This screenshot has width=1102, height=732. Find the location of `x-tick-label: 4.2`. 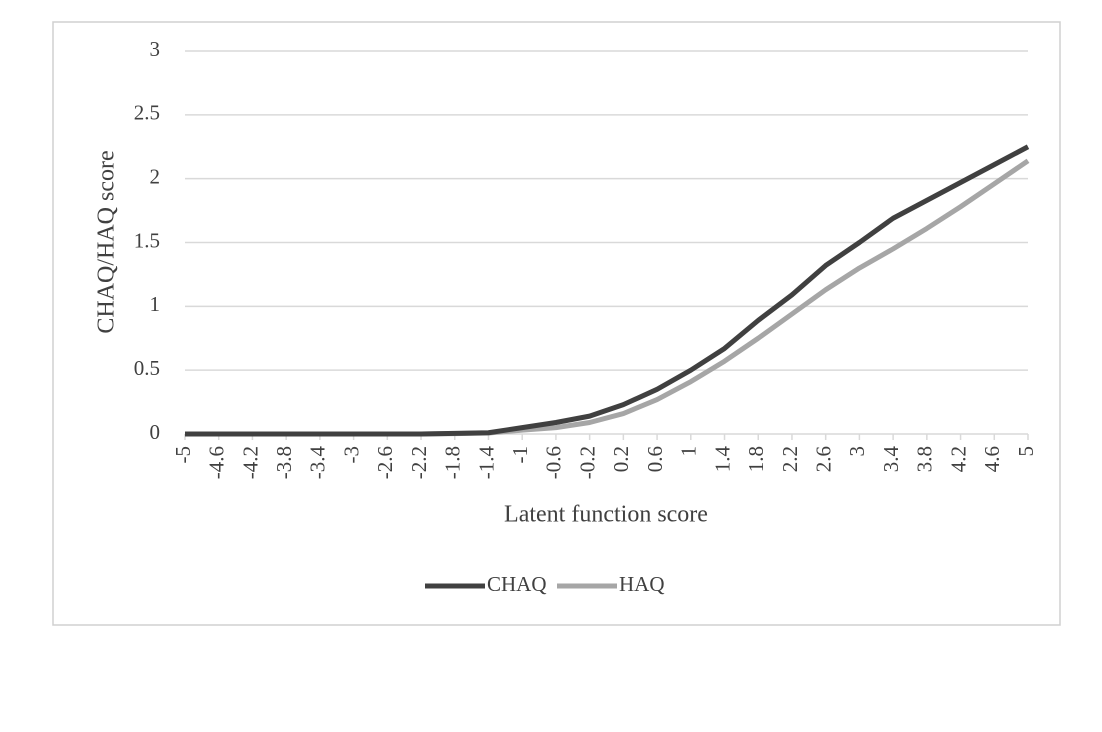

x-tick-label: 4.2 is located at coordinates (958, 459).